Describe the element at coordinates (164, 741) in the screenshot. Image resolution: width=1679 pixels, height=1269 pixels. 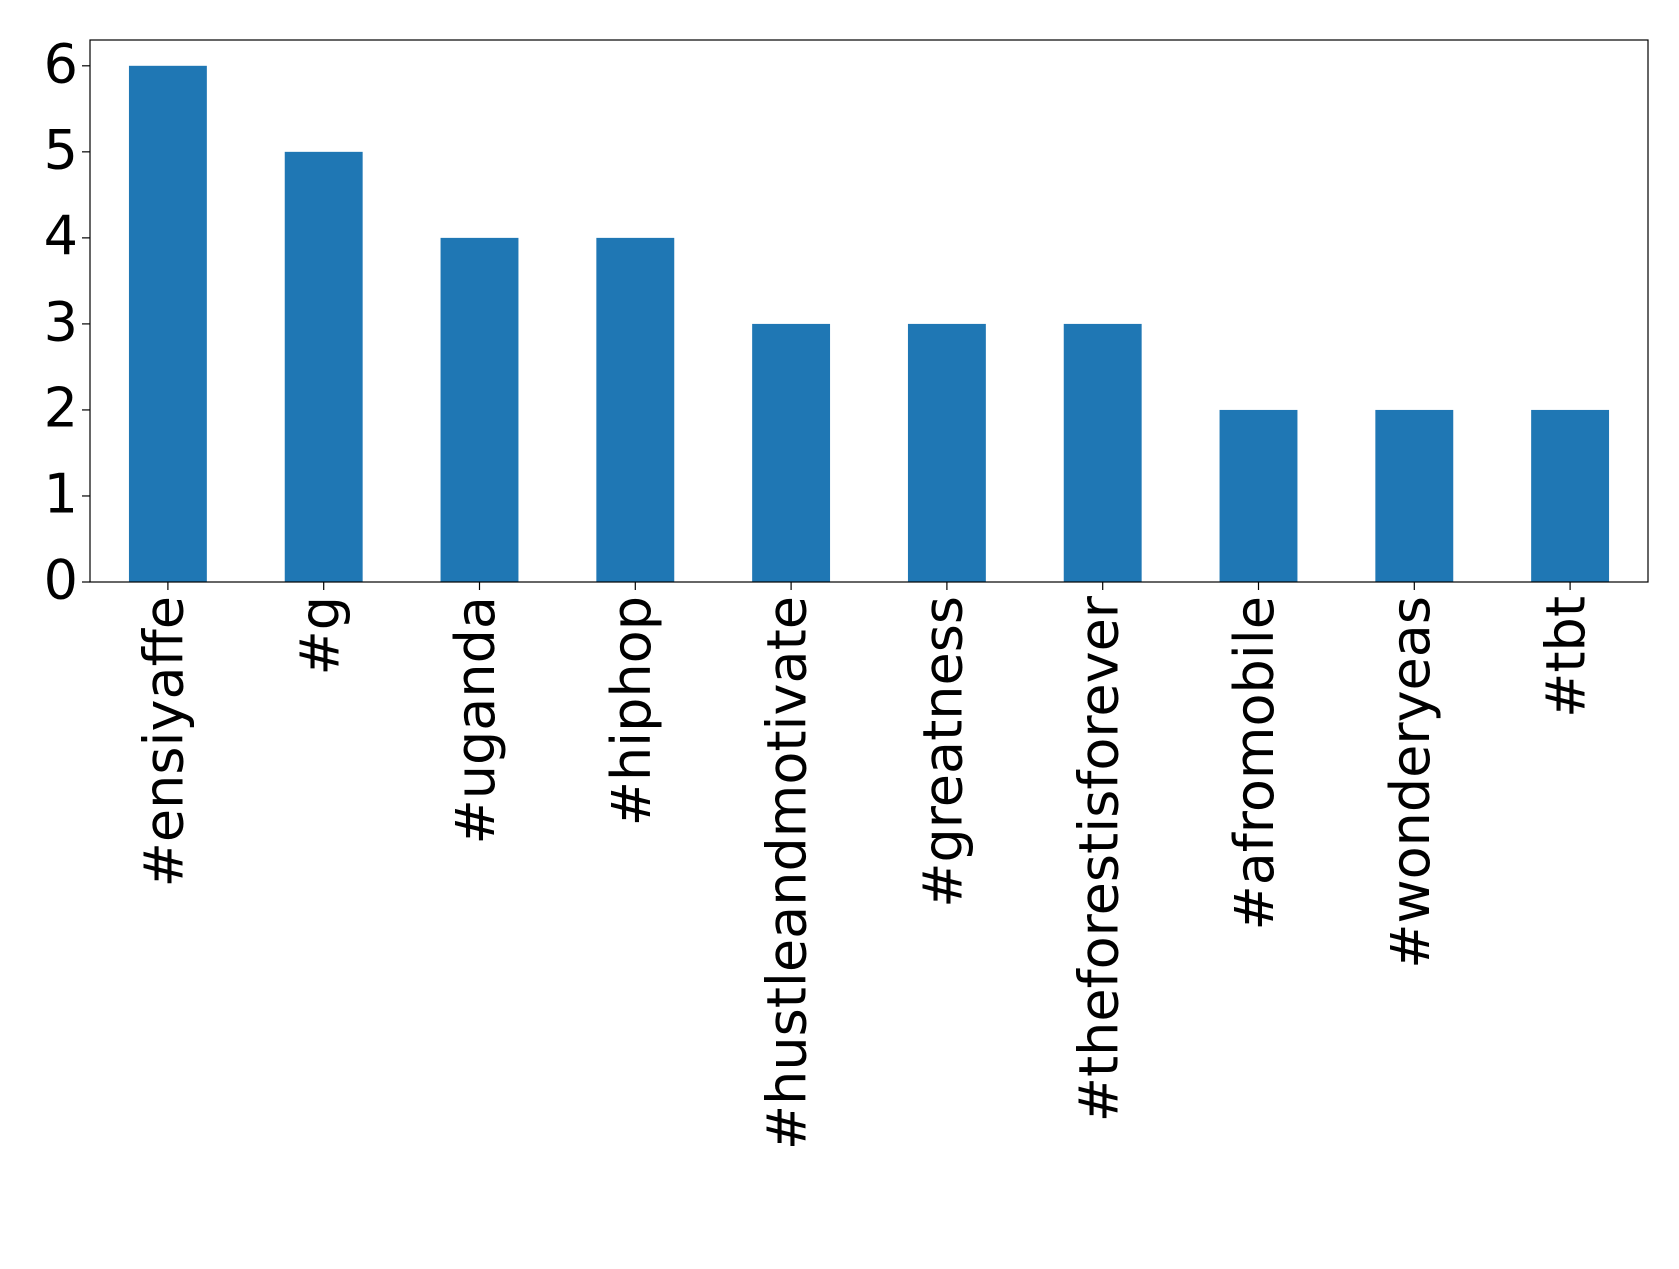
I see `x-tick-label: #ensiyaffe` at that location.